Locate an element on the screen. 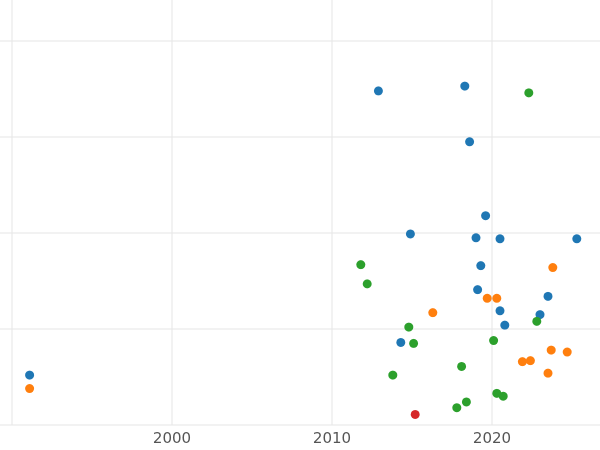 Image resolution: width=600 pixels, height=450 pixels. x-tick-label: 2000 is located at coordinates (172, 438).